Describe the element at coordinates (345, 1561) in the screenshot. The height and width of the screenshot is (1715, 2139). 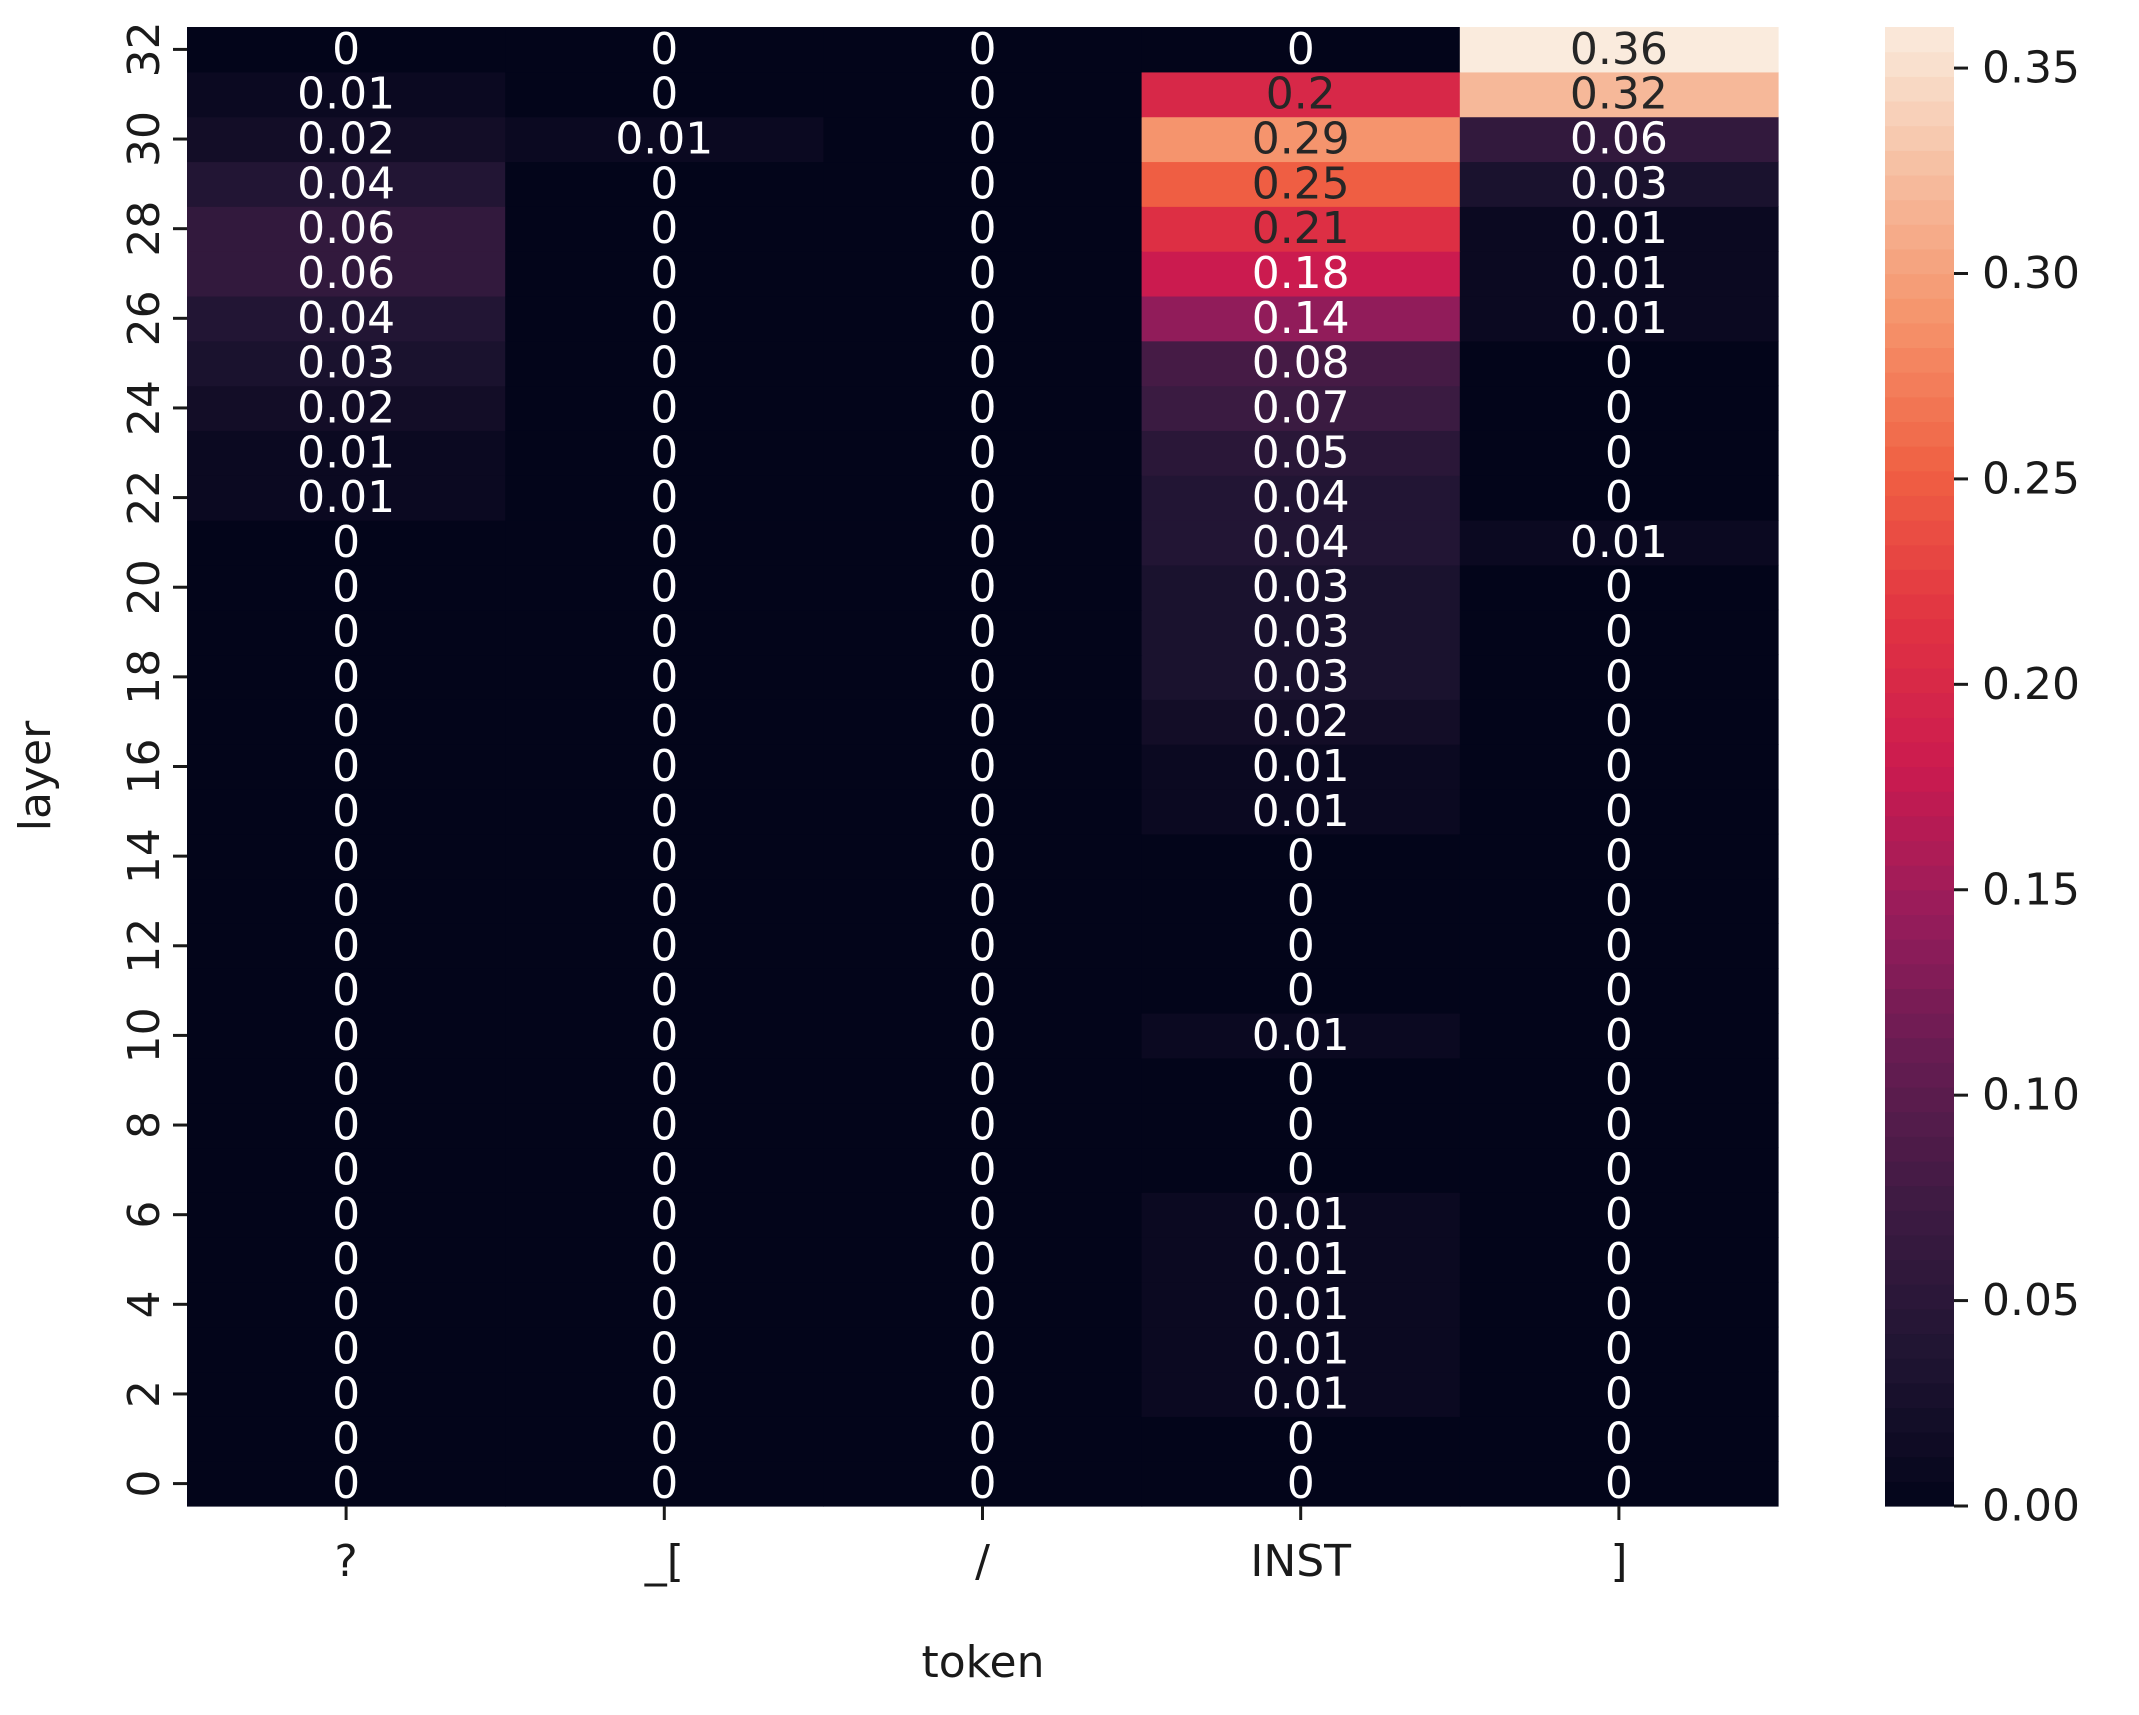
I see `x-tick-label: ?` at that location.